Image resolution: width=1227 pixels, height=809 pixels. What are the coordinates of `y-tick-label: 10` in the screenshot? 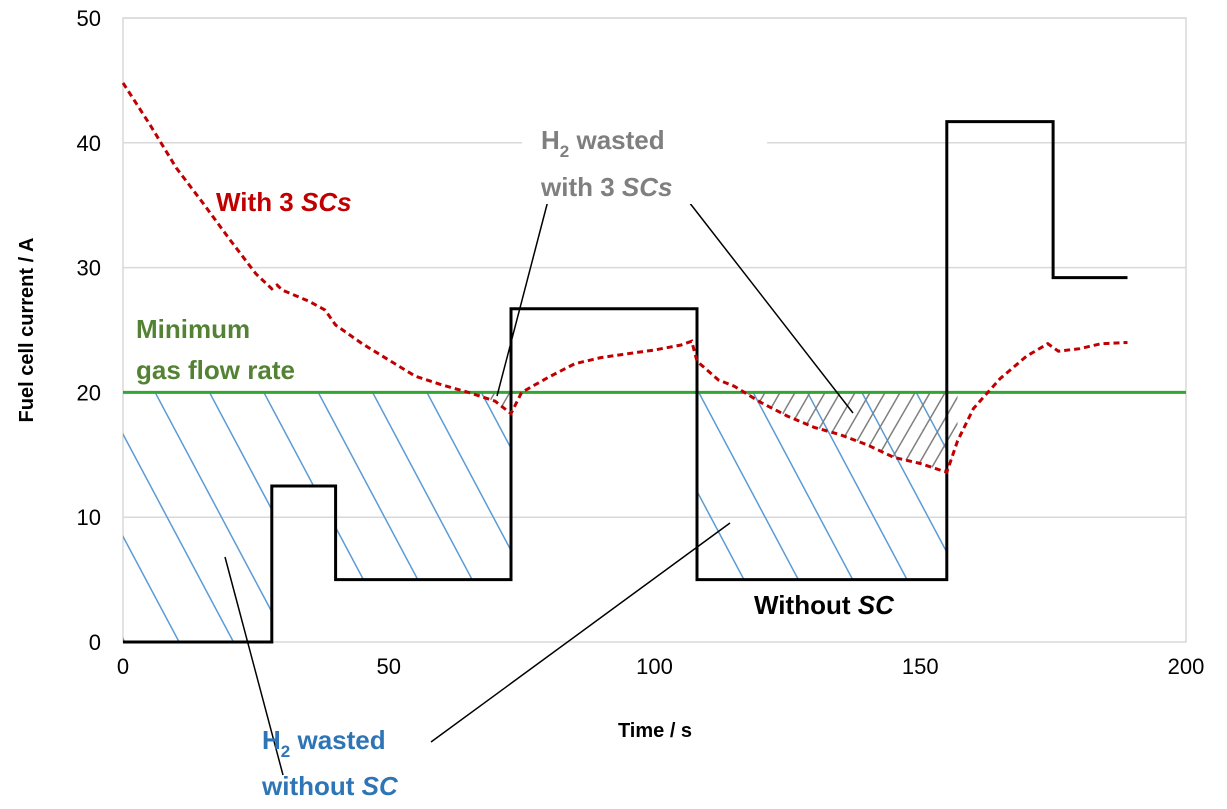 It's located at (89, 517).